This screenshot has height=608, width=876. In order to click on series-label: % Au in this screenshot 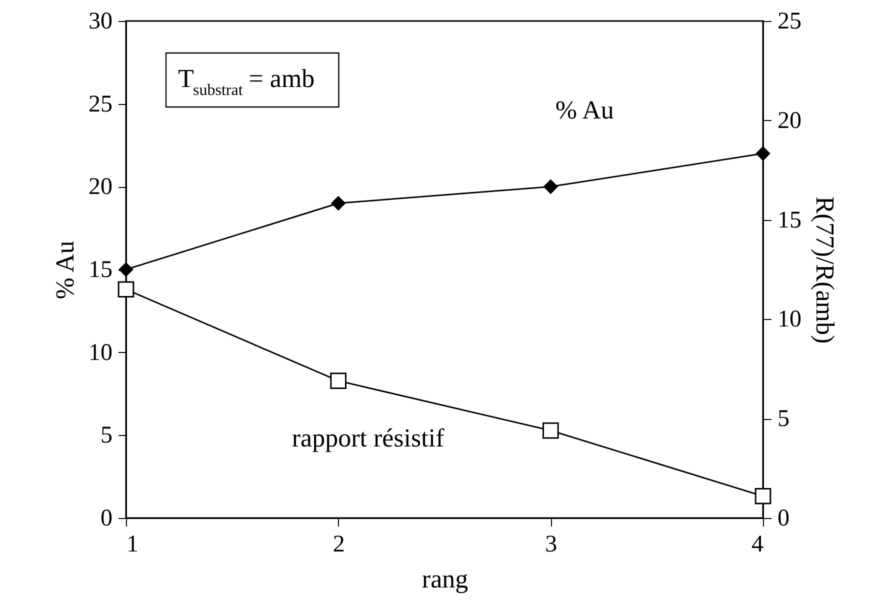, I will do `click(584, 109)`.